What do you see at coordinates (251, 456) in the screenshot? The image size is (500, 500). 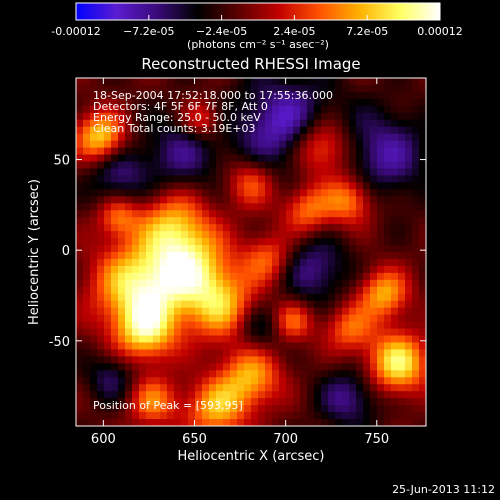 I see `x-axis-label: Heliocentric X (arcsec)` at bounding box center [251, 456].